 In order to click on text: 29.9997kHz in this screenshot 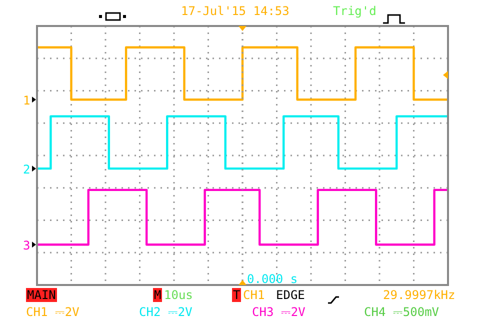, I will do `click(419, 295)`.